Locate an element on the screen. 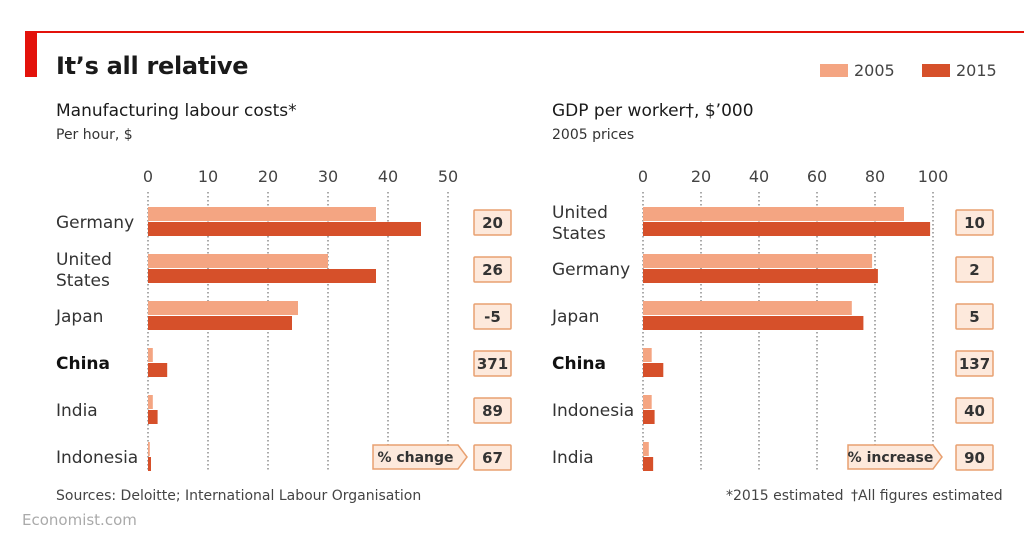 Image resolution: width=1024 pixels, height=543 pixels. chart-2-change-value: 40 is located at coordinates (974, 411).